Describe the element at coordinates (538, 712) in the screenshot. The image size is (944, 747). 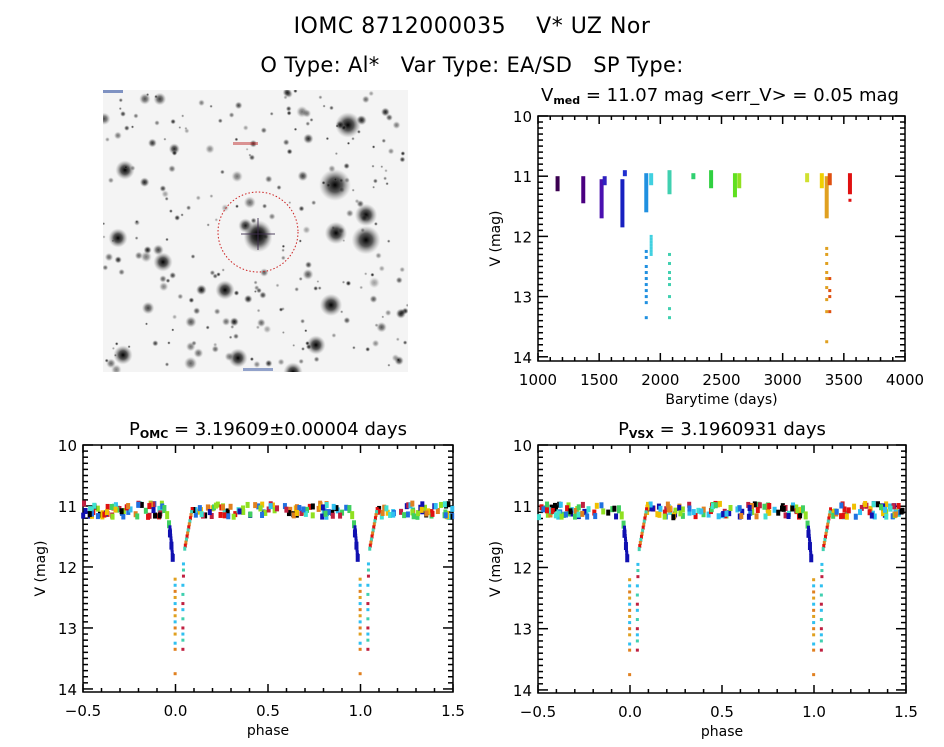
I see `phase-vsx-x-tick-label: −0.5` at that location.